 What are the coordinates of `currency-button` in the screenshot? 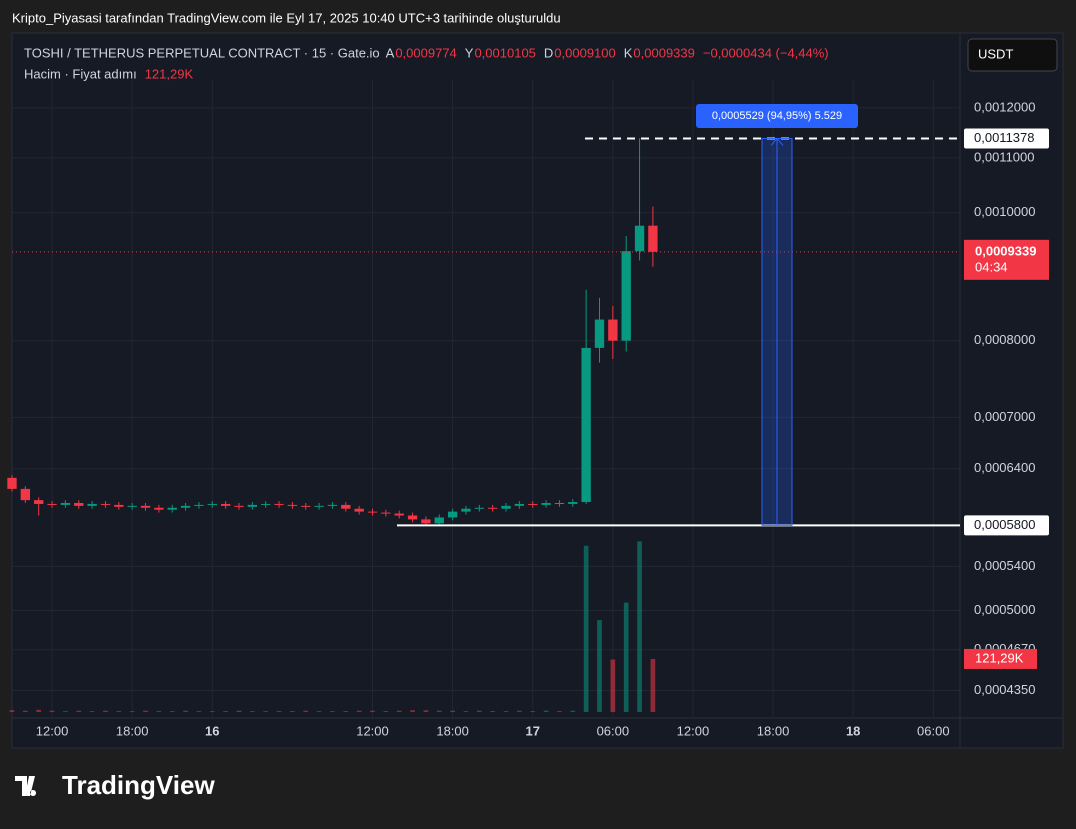 It's located at (1012, 55).